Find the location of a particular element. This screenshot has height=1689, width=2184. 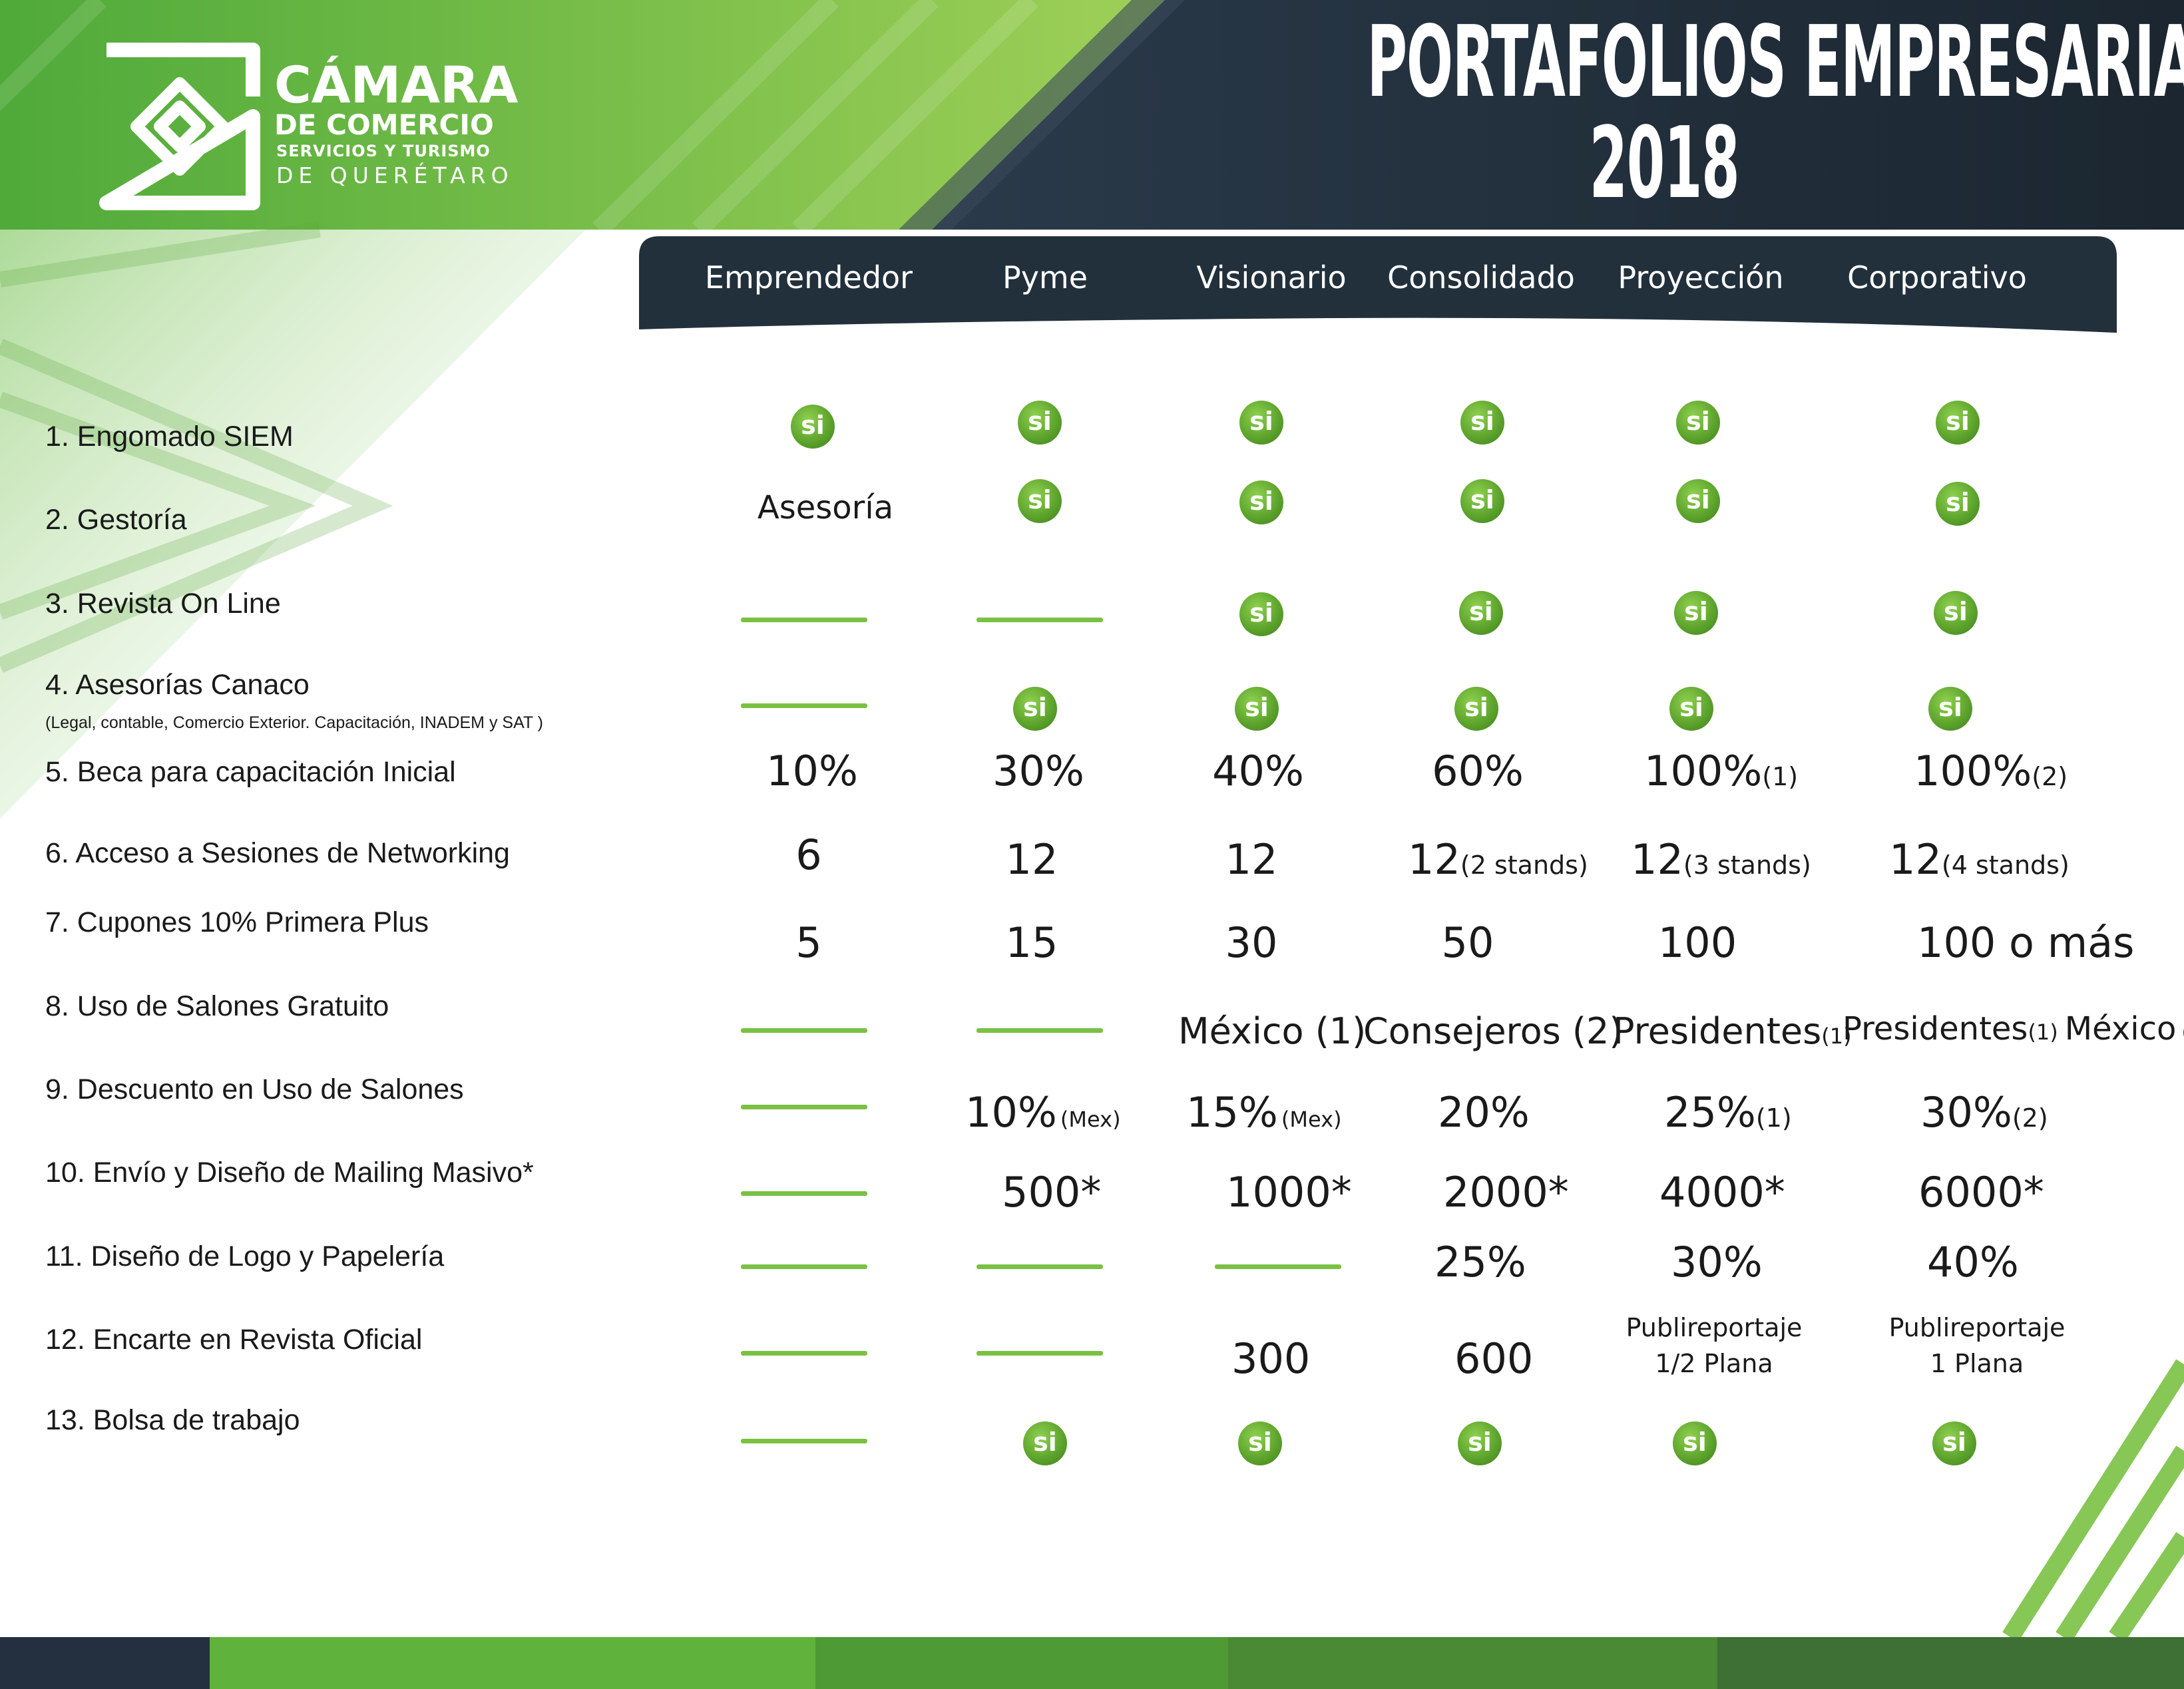

cell-beca-corporativo-value: 100% is located at coordinates (1973, 771).